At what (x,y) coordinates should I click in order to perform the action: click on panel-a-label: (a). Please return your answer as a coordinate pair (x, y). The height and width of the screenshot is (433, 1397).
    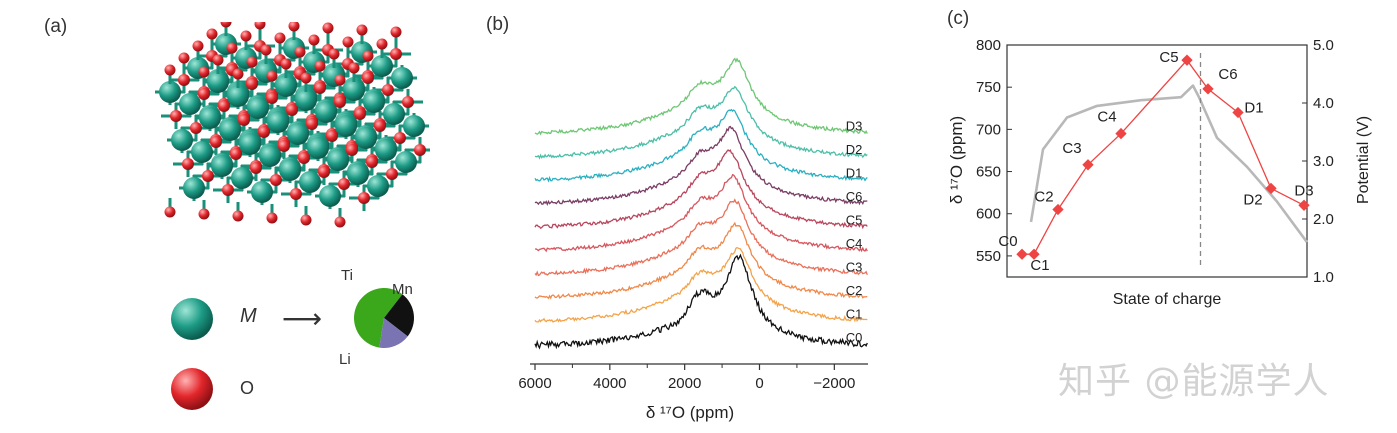
    Looking at the image, I should click on (56, 26).